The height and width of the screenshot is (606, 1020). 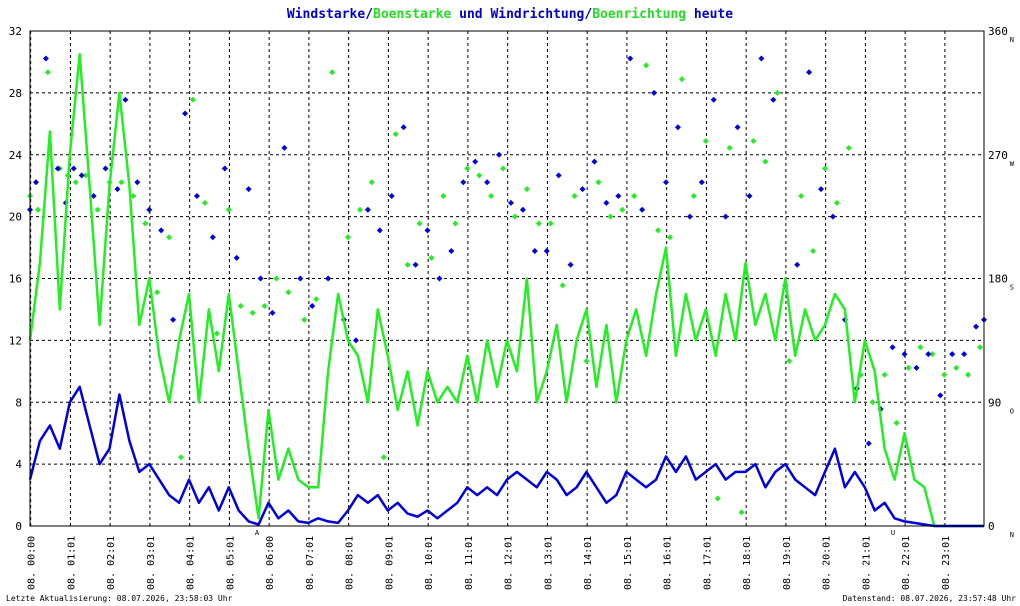 I want to click on y-right-direction-label: S, so click(x=1012, y=288).